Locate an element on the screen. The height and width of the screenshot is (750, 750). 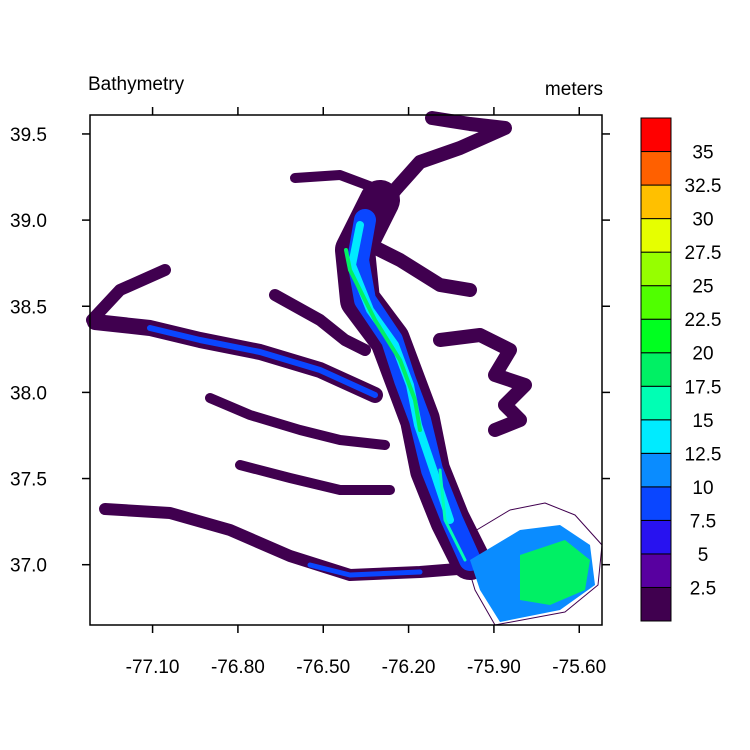
colorbar-label: 35 is located at coordinates (702, 153).